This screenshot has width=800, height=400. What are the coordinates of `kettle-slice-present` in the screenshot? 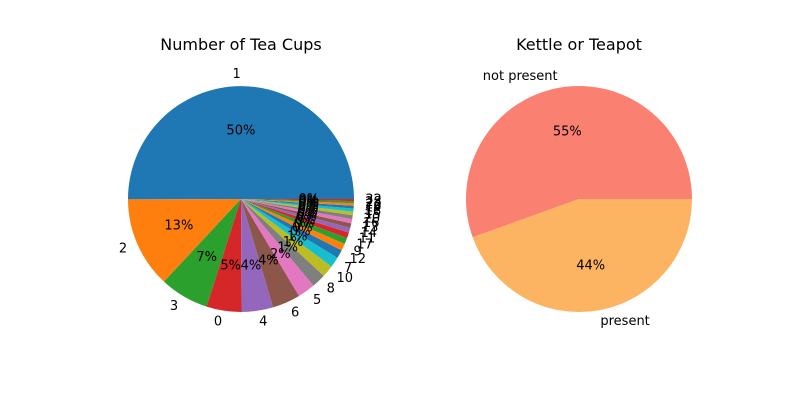 It's located at (582, 256).